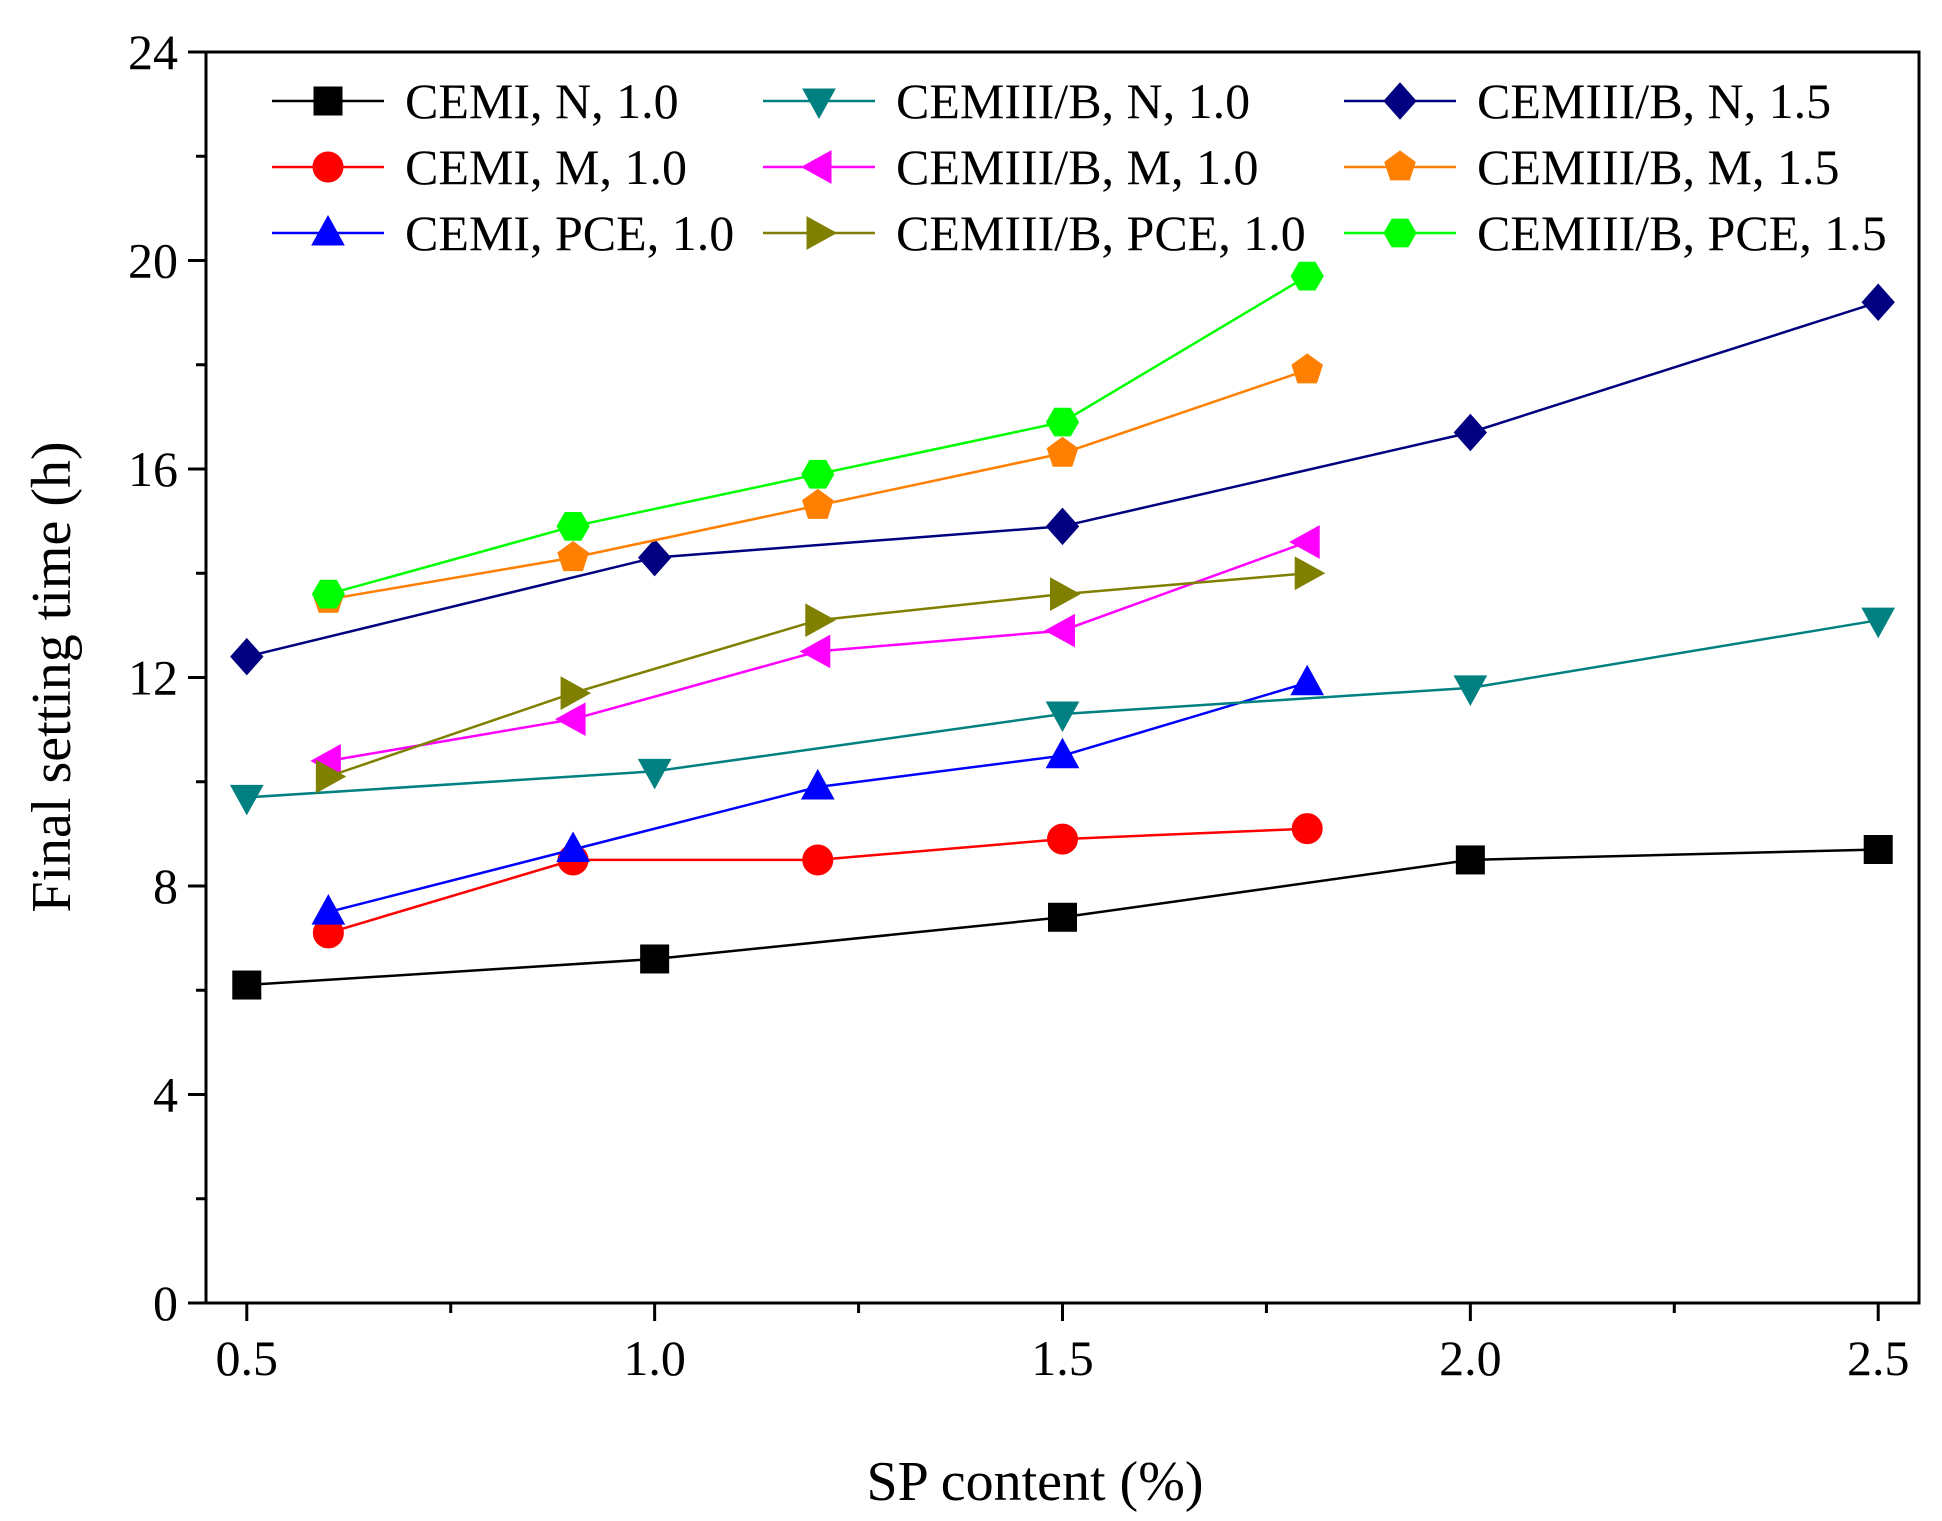 This screenshot has height=1521, width=1942. Describe the element at coordinates (1101, 233) in the screenshot. I see `legend-label: CEMIII/B, PCE, 1.0` at that location.